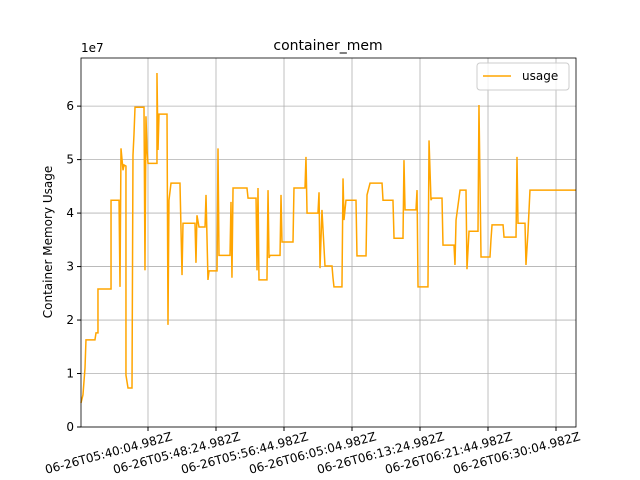 Image resolution: width=640 pixels, height=480 pixels. I want to click on y-axis-label: Container Memory Usage, so click(48, 242).